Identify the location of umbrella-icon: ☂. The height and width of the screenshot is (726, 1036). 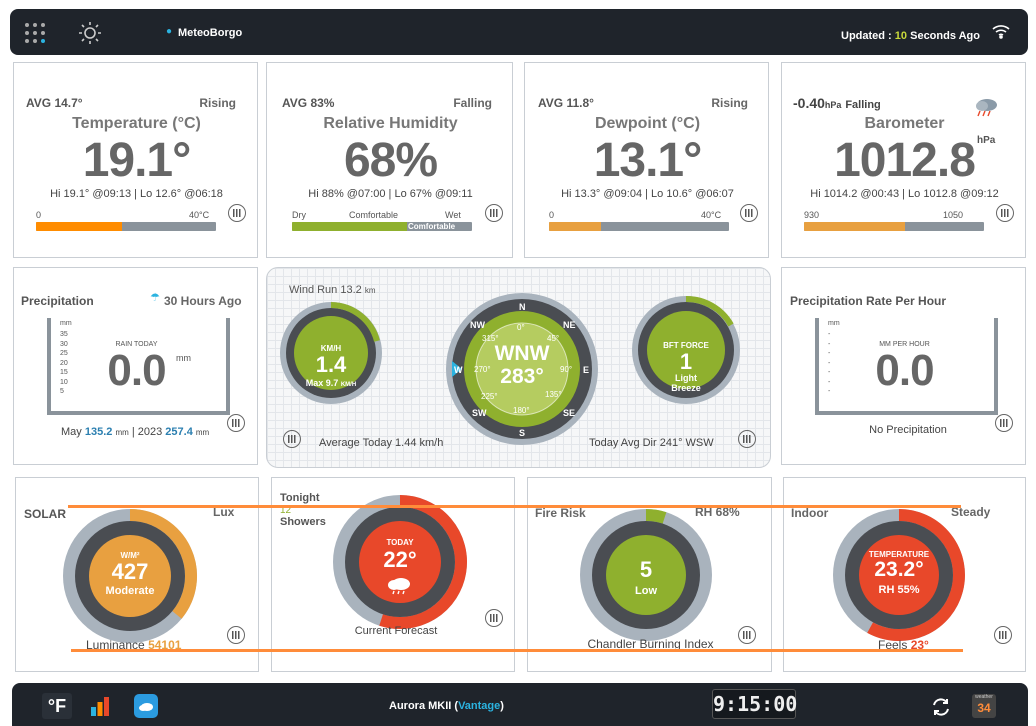
(155, 298).